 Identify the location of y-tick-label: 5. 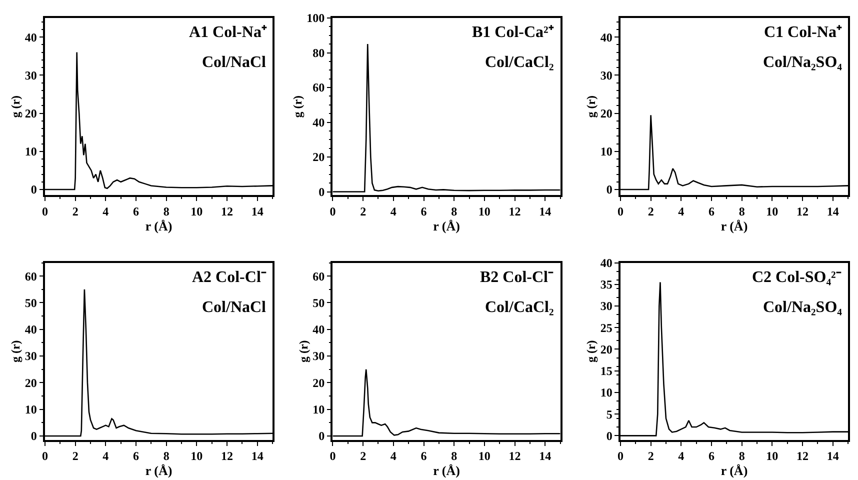
(609, 414).